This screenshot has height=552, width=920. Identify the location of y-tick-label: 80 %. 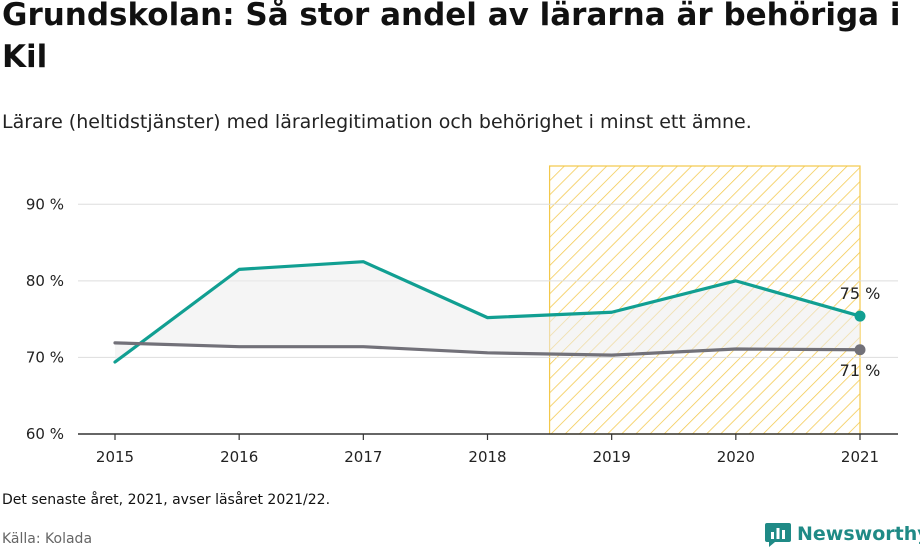
(45, 281).